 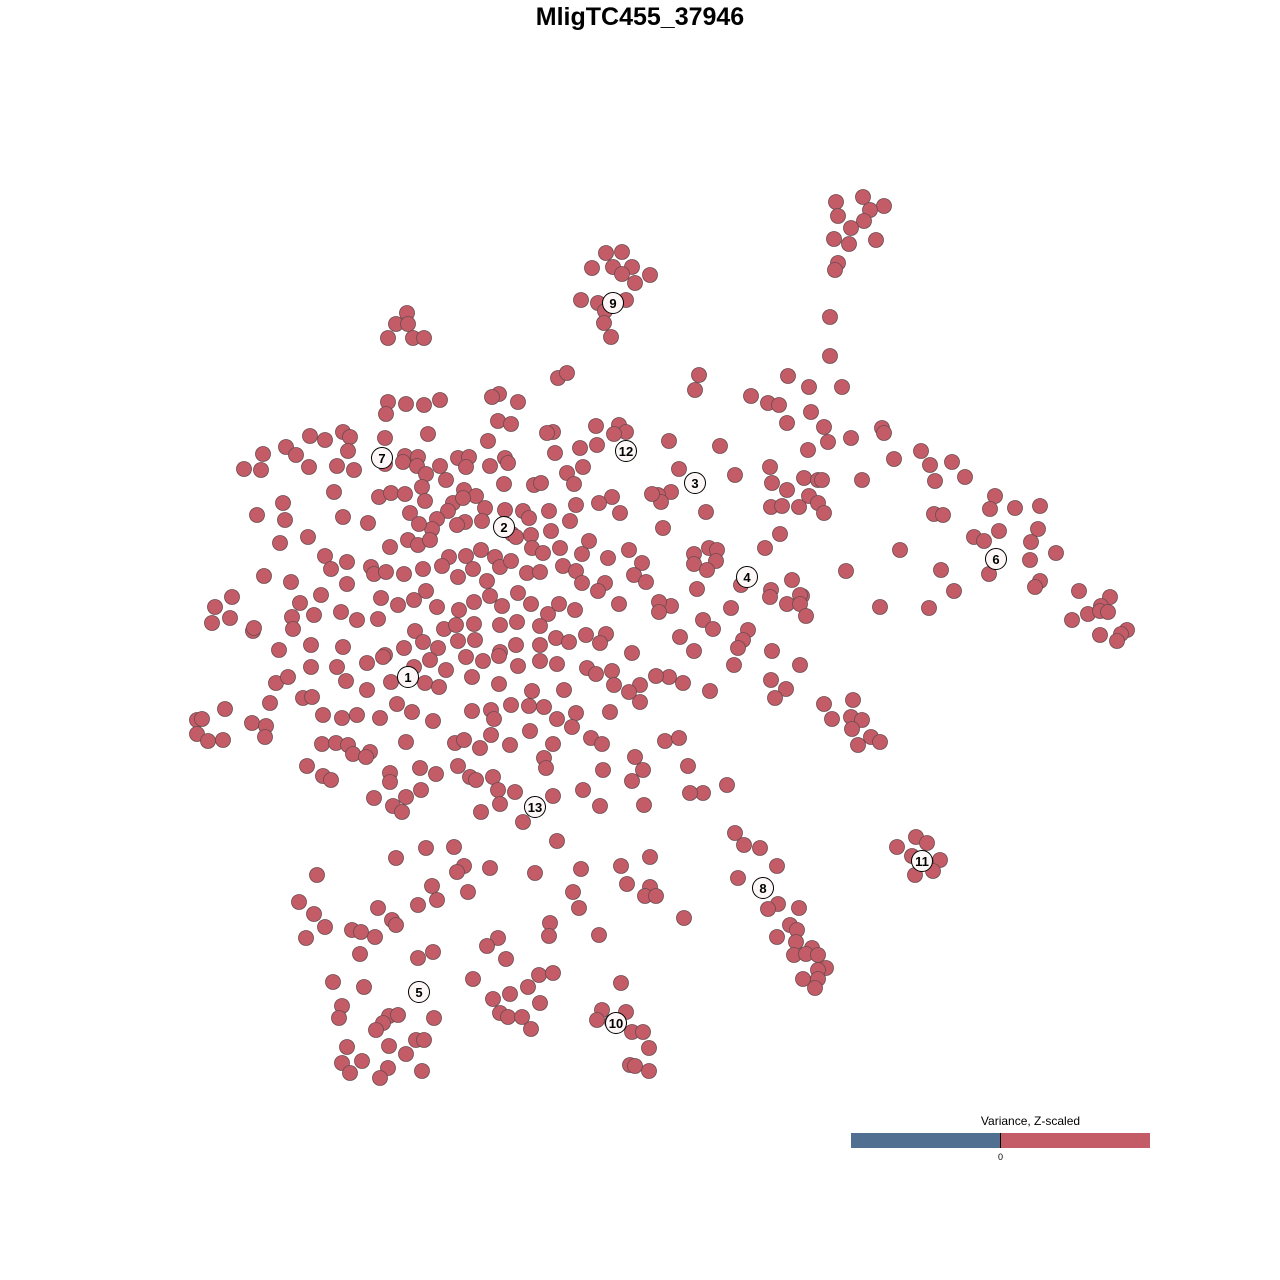 I want to click on cluster-label-10: 10, so click(x=616, y=1023).